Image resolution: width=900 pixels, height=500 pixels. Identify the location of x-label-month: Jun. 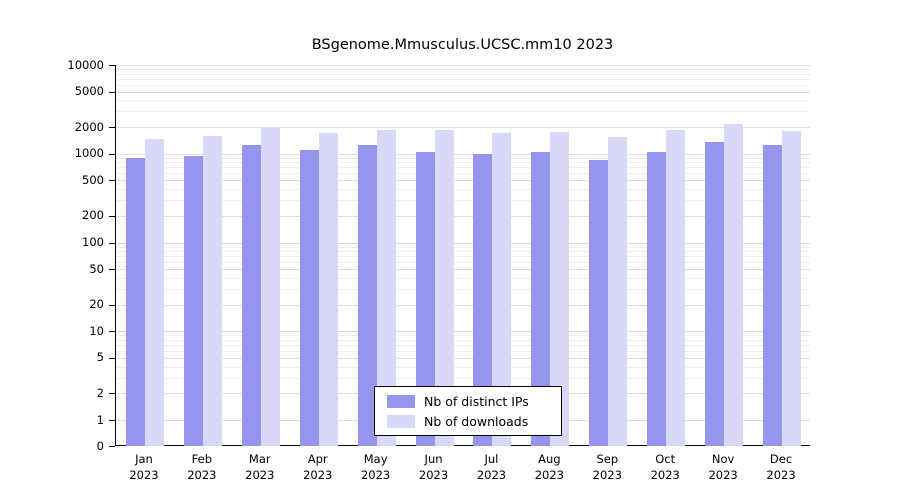
(433, 459).